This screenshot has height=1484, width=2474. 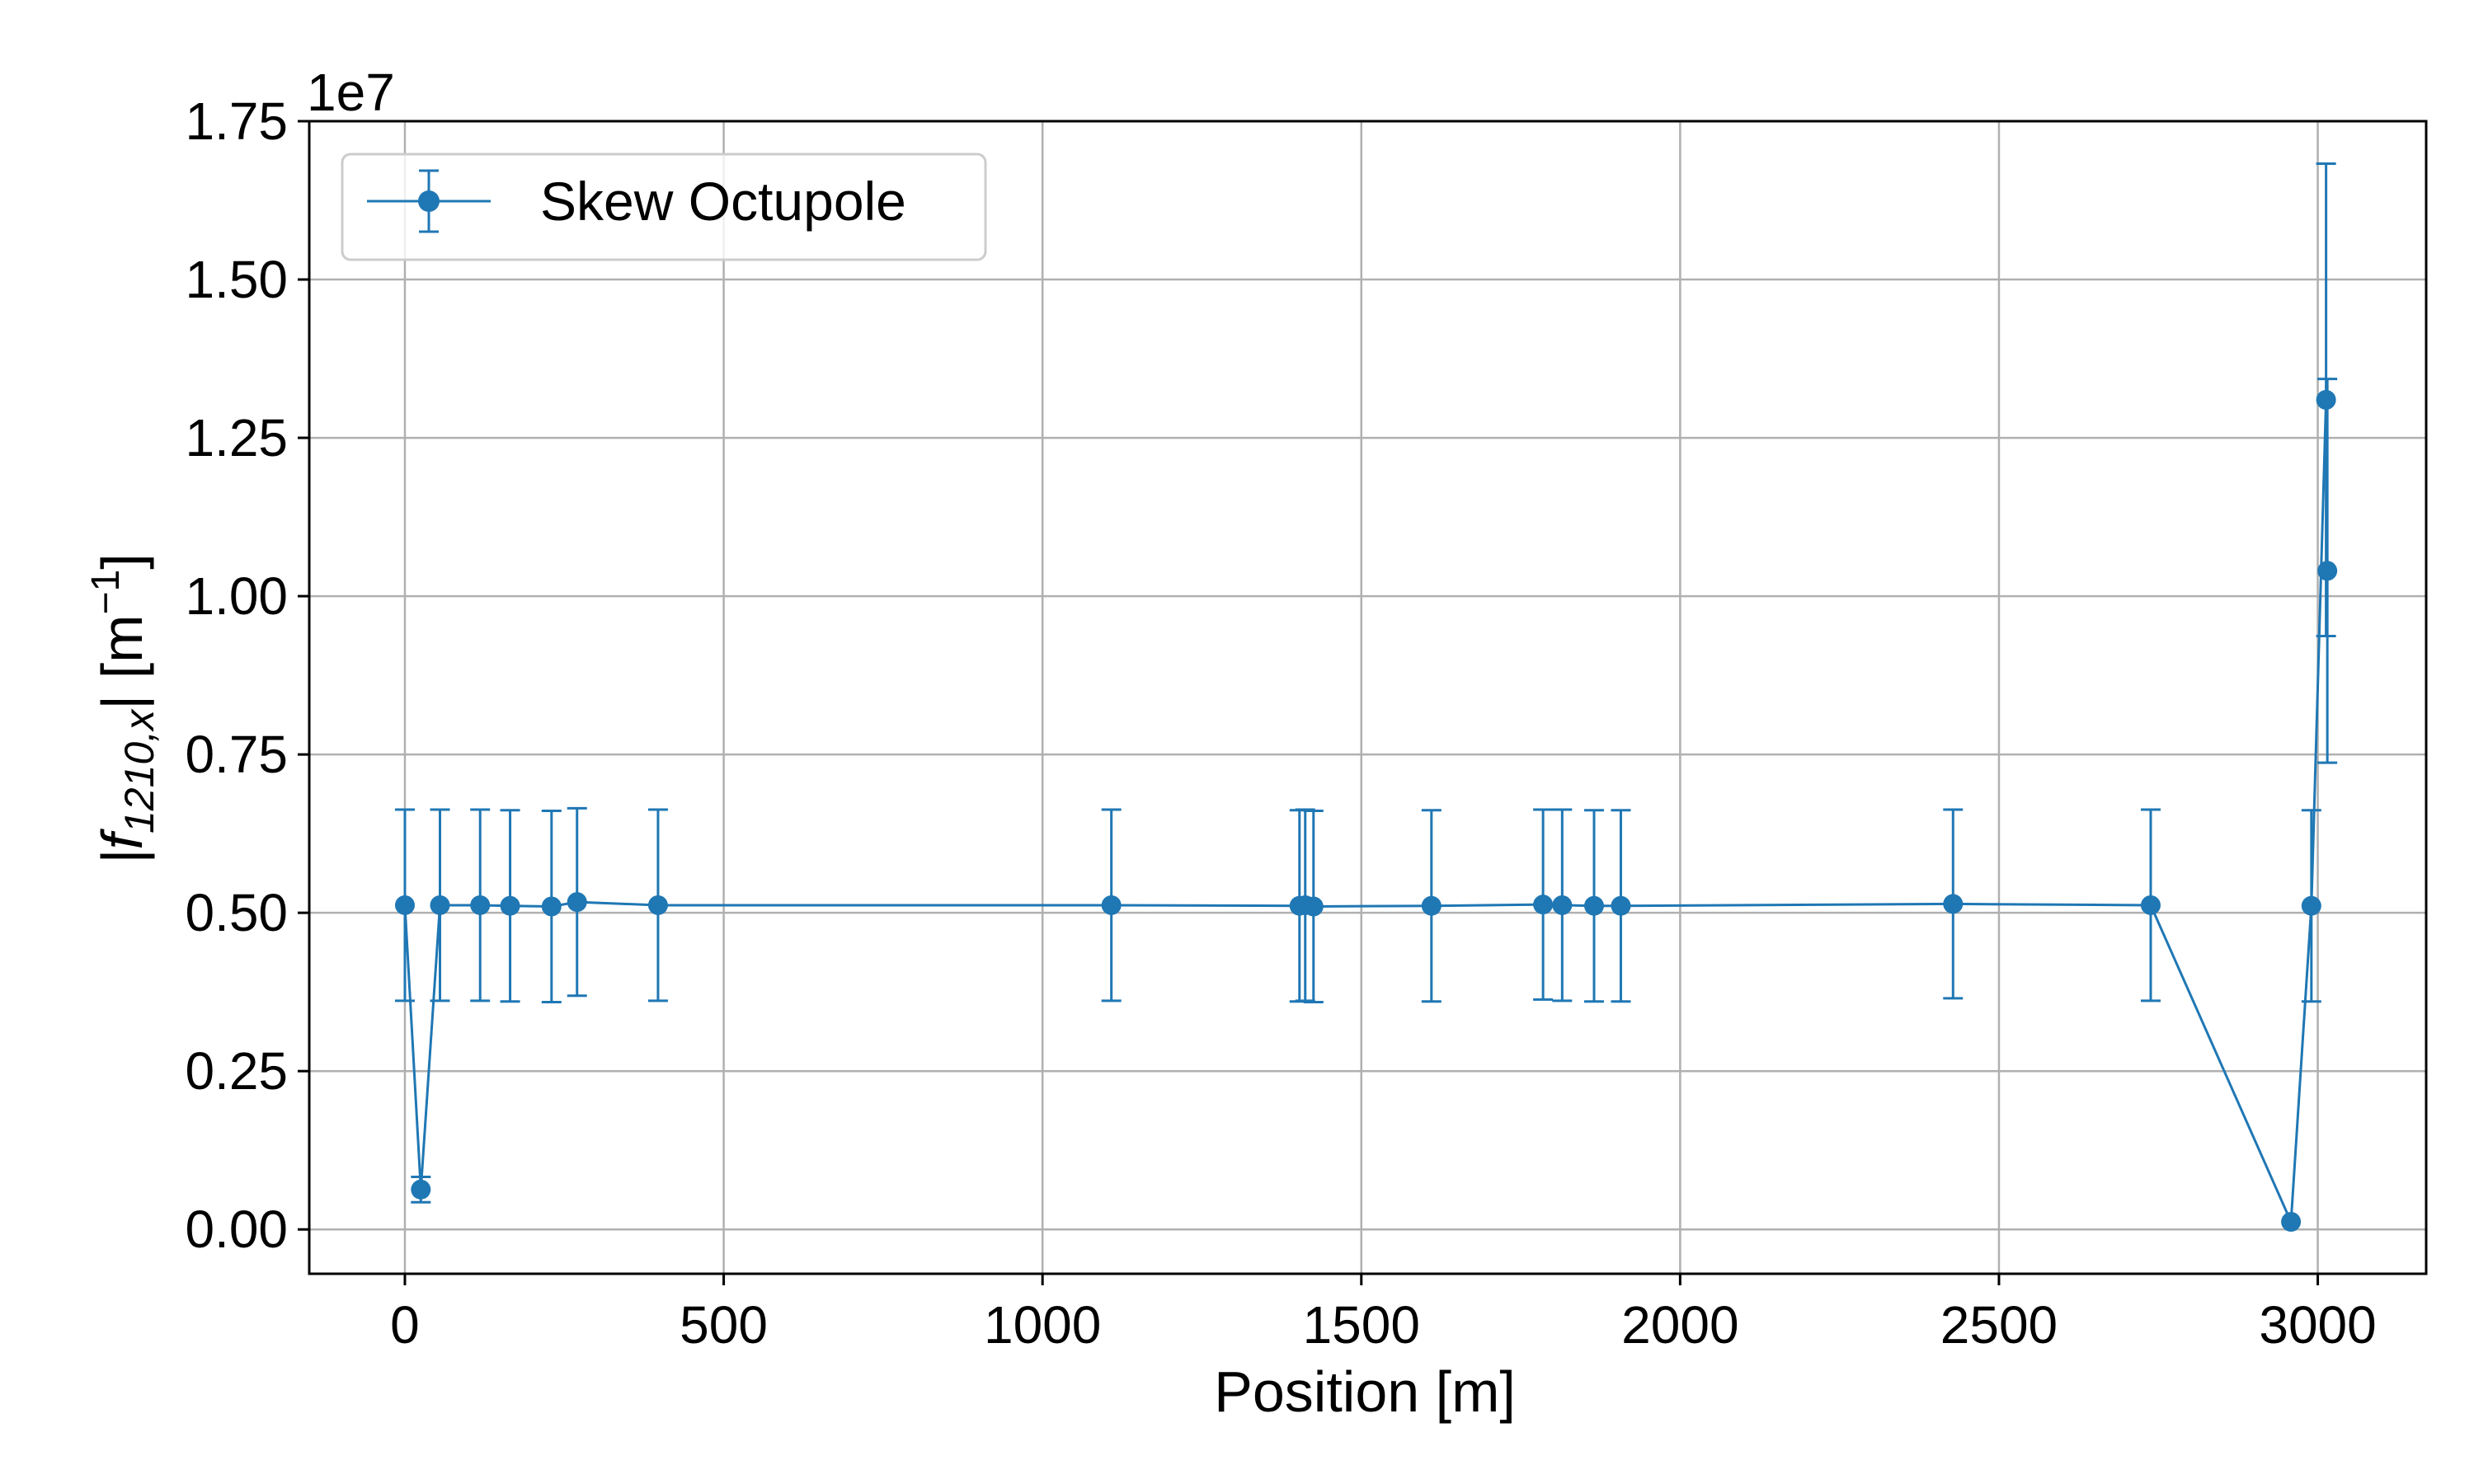 What do you see at coordinates (236, 1071) in the screenshot?
I see `y-tick-label: 0.25` at bounding box center [236, 1071].